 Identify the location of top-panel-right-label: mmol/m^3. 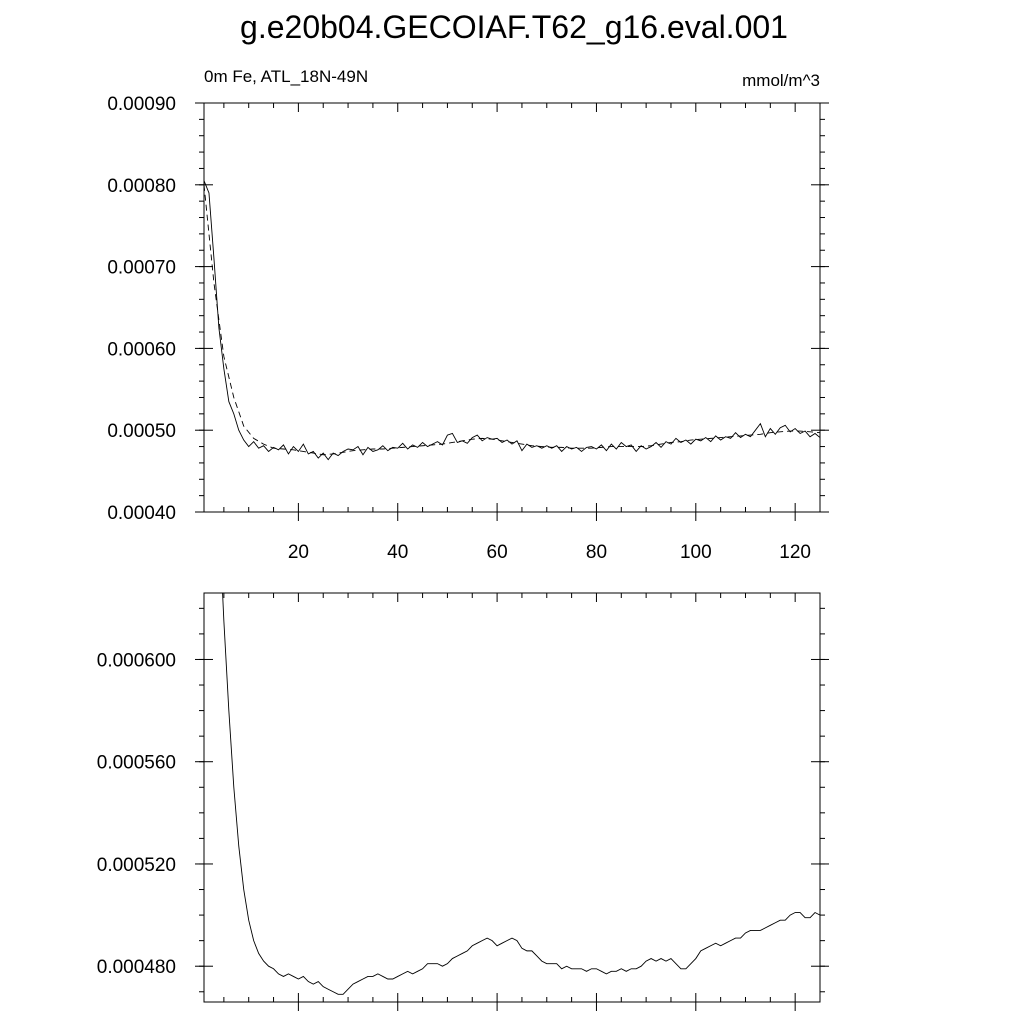
(781, 80).